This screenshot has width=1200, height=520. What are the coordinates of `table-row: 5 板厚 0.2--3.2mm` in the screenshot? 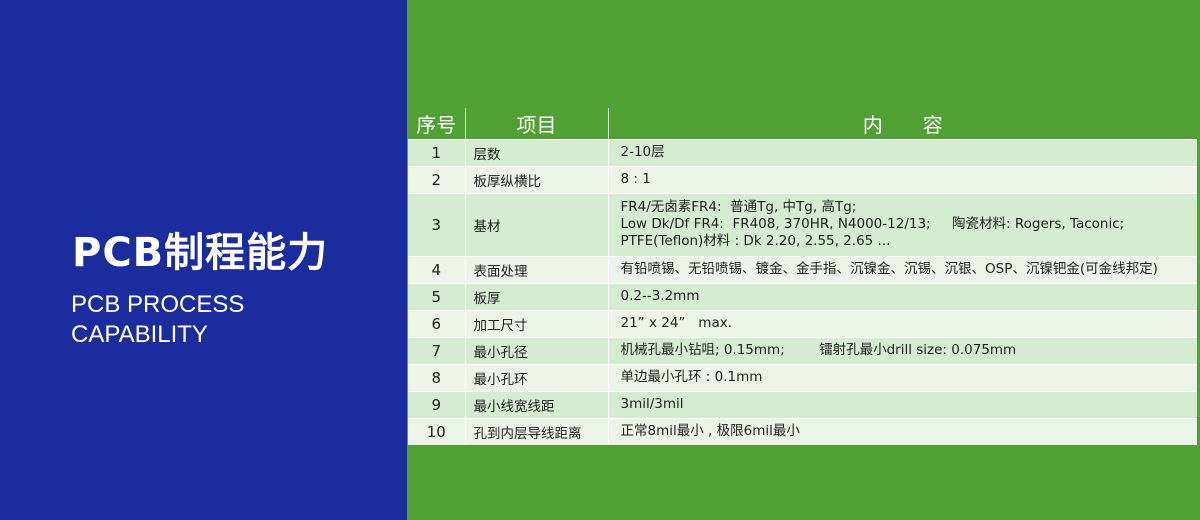 It's located at (802, 296).